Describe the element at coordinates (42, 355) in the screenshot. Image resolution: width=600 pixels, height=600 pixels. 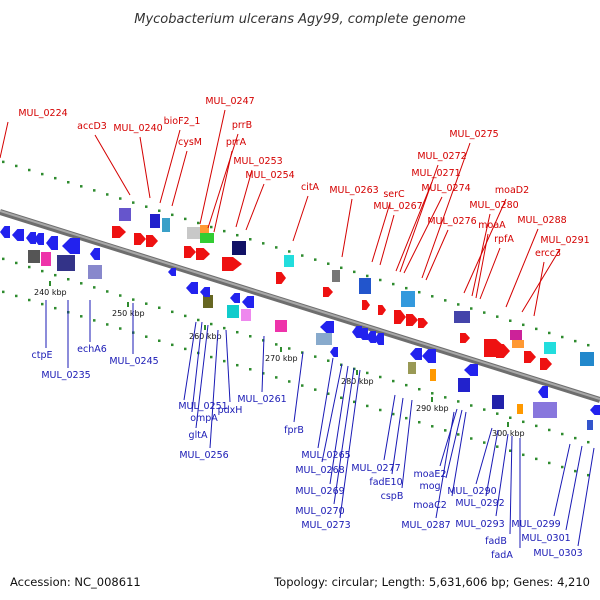
I see `reverse-gene-label: ctpE` at that location.